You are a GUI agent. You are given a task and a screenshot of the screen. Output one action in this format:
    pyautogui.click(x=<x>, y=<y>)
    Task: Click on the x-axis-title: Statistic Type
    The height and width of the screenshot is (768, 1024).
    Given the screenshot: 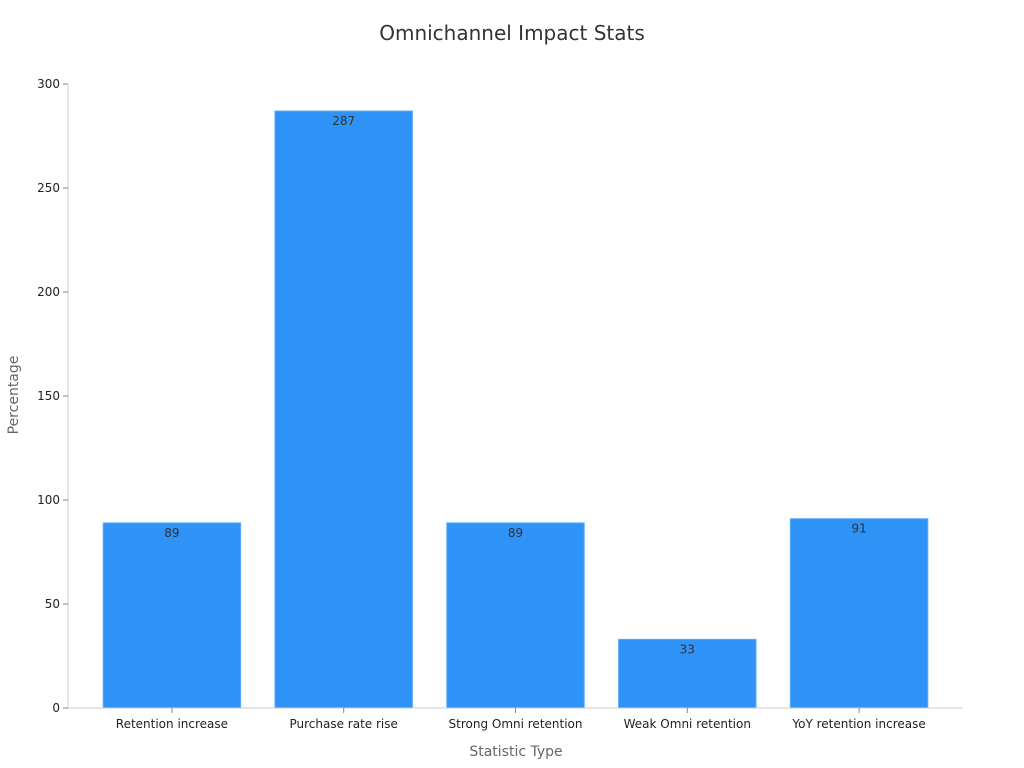 What is the action you would take?
    pyautogui.click(x=515, y=752)
    